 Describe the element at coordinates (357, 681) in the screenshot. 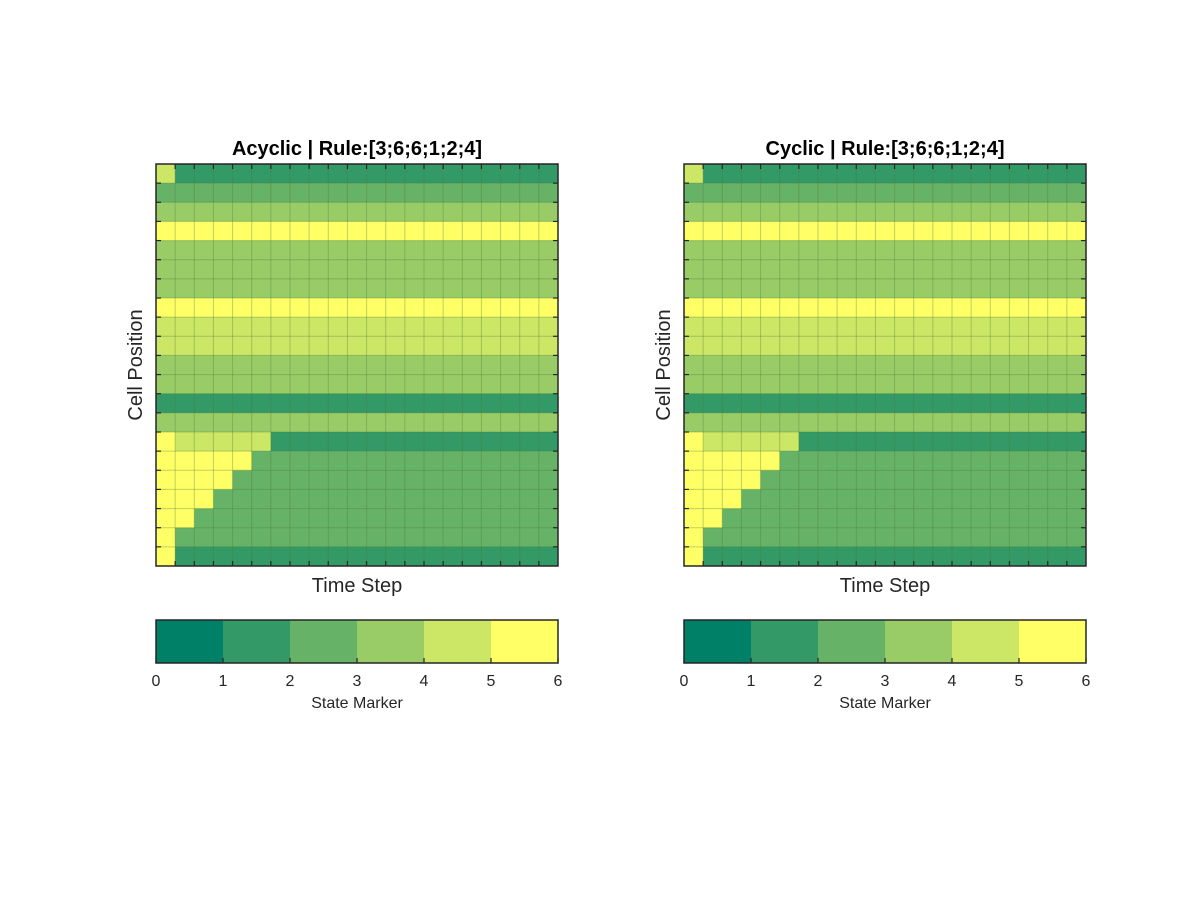

I see `acyclic-colorbar-tick-label: 3` at that location.